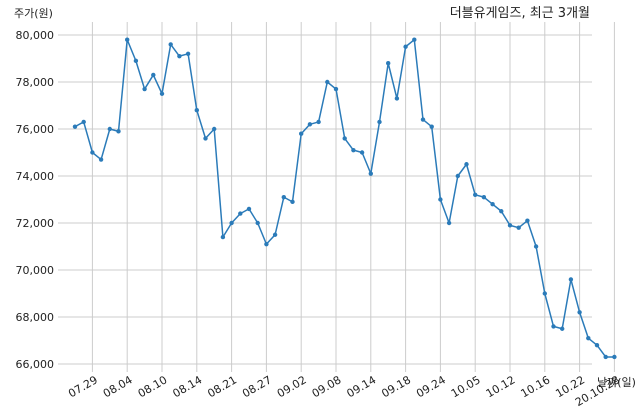  What do you see at coordinates (35, 35) in the screenshot?
I see `y-tick-label: 80,000` at bounding box center [35, 35].